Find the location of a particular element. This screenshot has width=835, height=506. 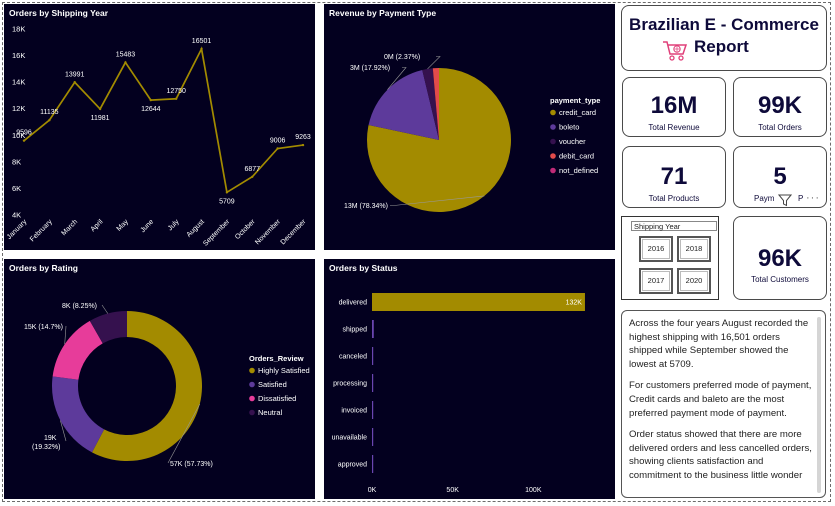

shopping-cart-icon is located at coordinates (675, 51).